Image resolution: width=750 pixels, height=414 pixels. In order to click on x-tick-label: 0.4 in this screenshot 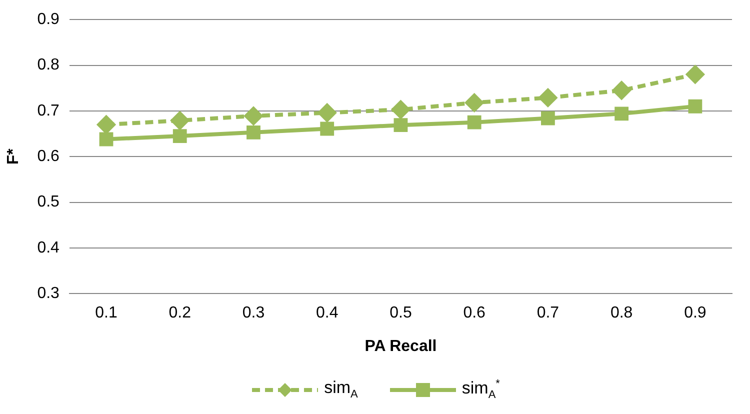, I will do `click(327, 313)`.